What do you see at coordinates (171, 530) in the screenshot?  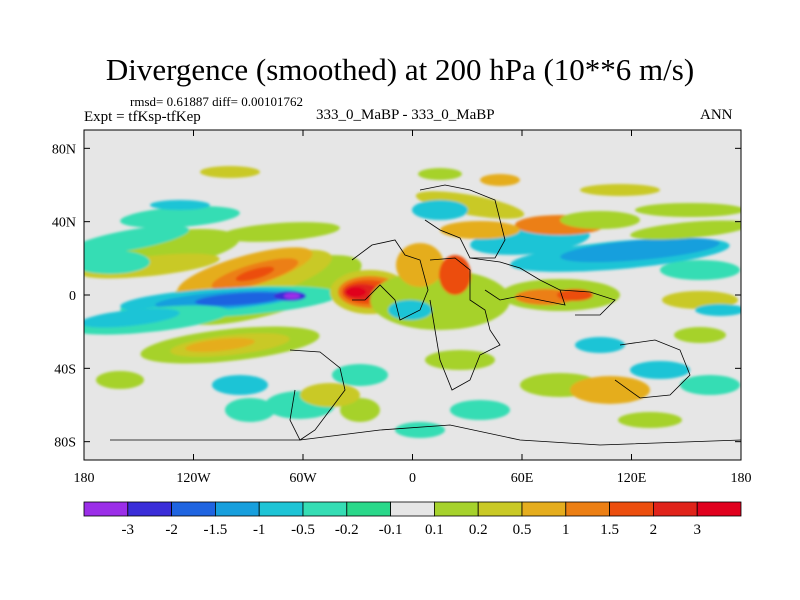 I see `colorbar-level-label: -2` at bounding box center [171, 530].